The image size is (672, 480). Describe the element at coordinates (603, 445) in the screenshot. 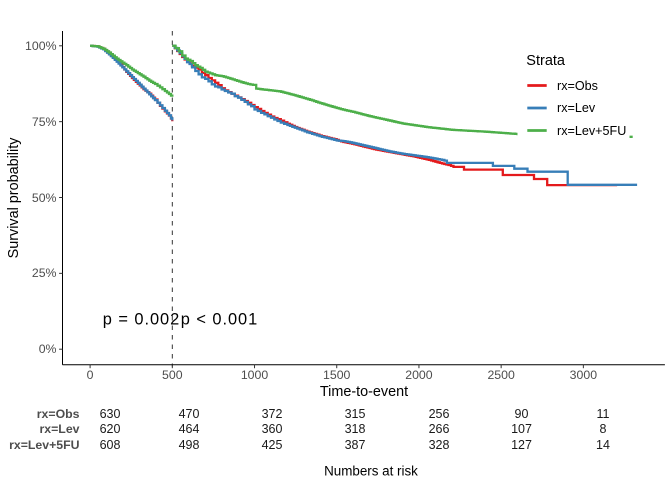

I see `risk-count: 14` at that location.